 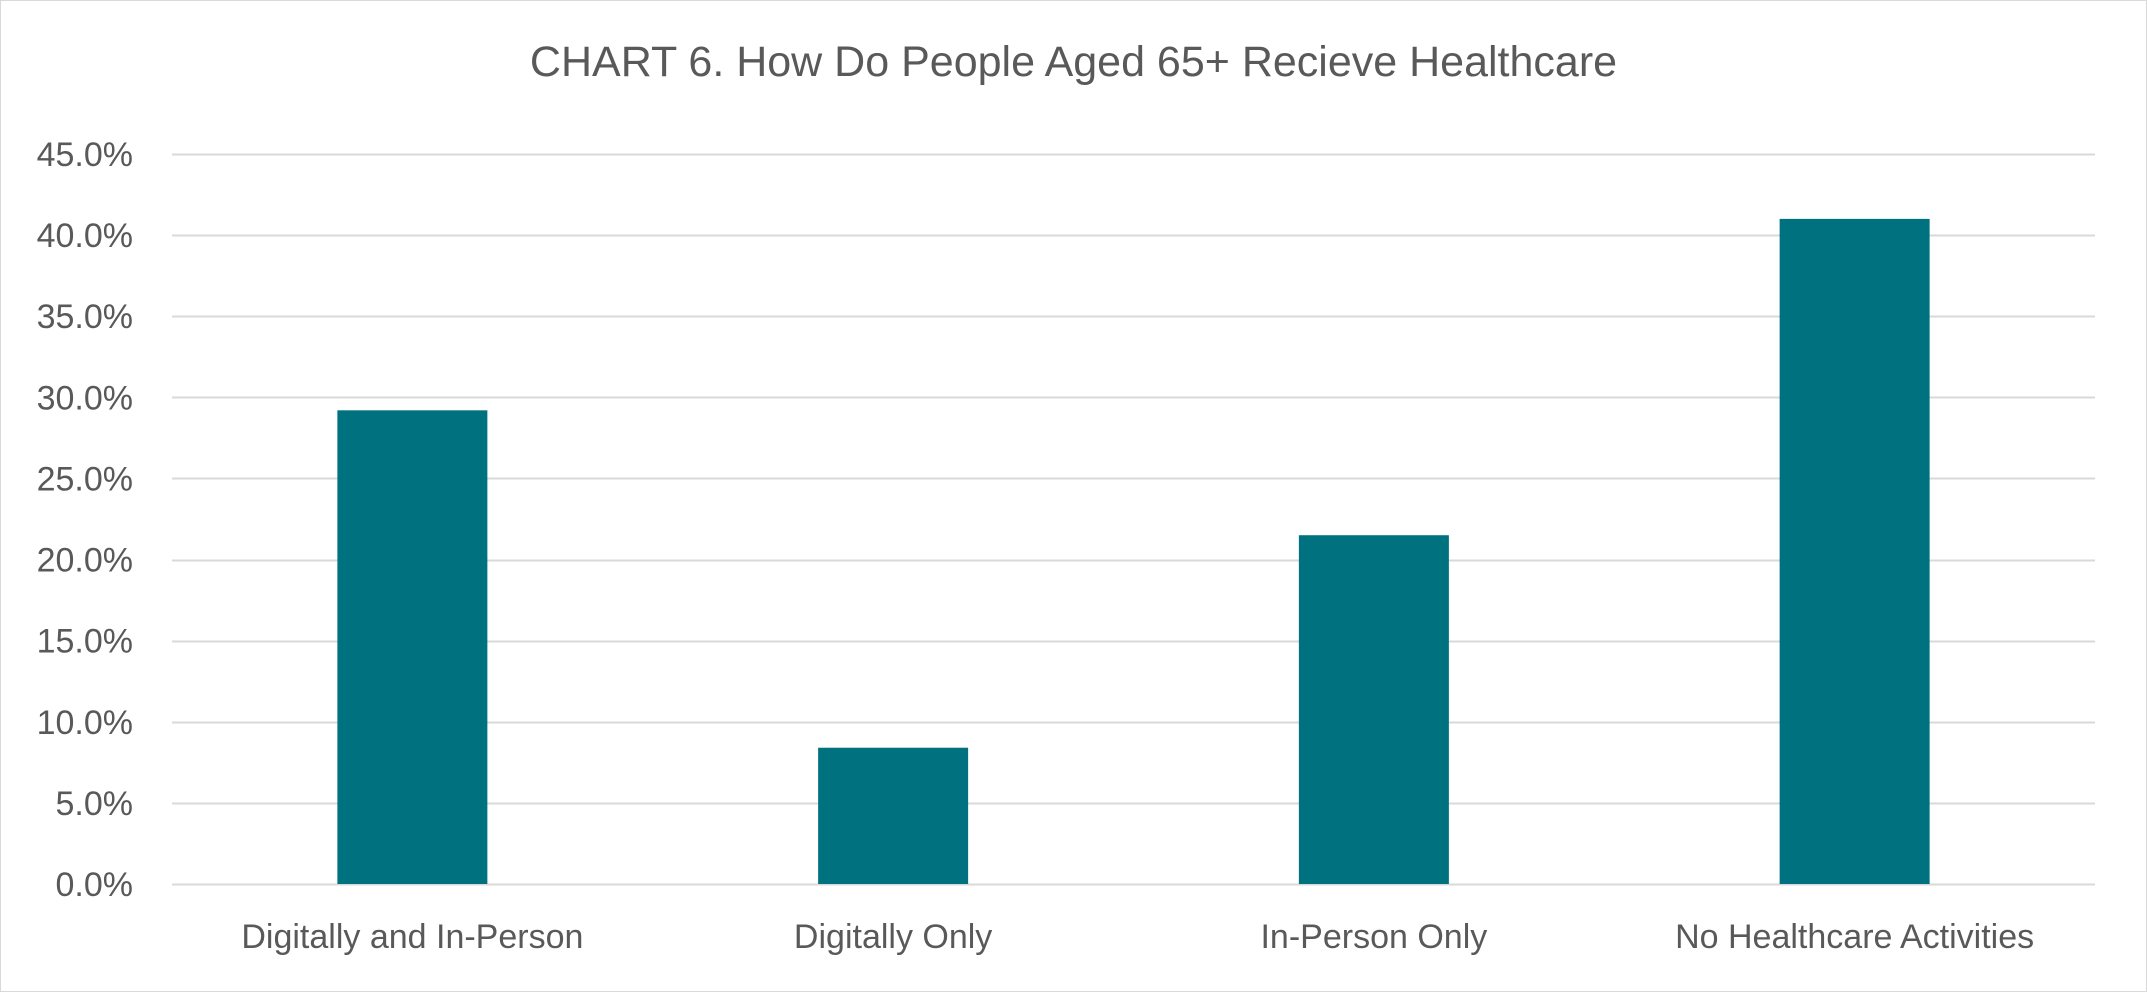 What do you see at coordinates (85, 155) in the screenshot?
I see `y-tick-label: 45.0%` at bounding box center [85, 155].